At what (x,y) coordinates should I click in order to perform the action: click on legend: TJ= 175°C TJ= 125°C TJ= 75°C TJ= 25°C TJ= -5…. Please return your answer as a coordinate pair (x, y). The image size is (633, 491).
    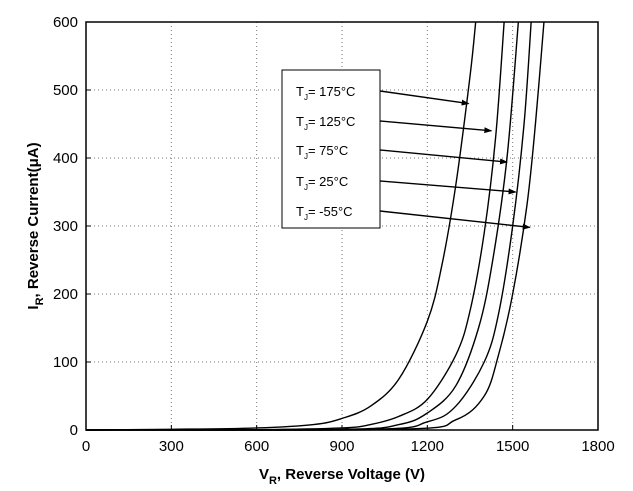
    Looking at the image, I should click on (331, 149).